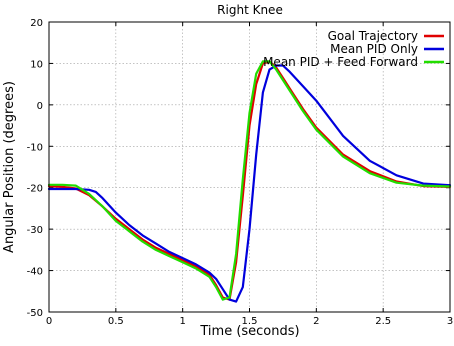  What do you see at coordinates (340, 62) in the screenshot?
I see `legend-label-mean-pid-feed-forward: Mean PID + Feed Forward` at bounding box center [340, 62].